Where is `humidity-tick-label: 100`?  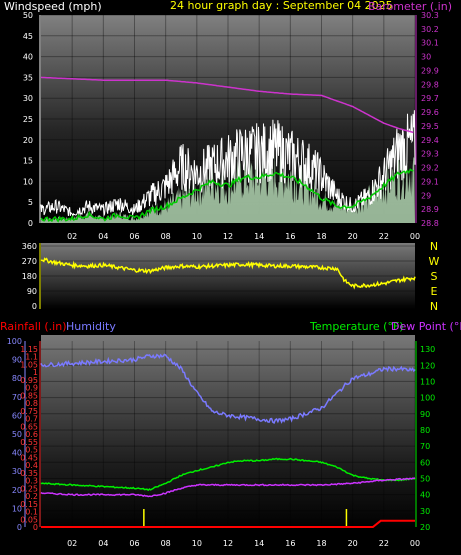 humidity-tick-label: 100 is located at coordinates (14, 341).